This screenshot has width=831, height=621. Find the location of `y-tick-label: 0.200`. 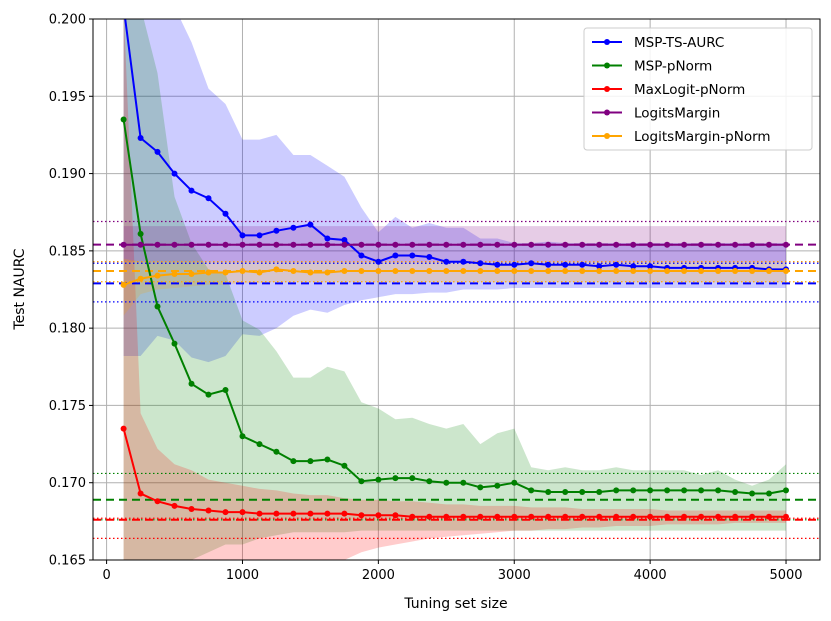

y-tick-label: 0.200 is located at coordinates (67, 20).